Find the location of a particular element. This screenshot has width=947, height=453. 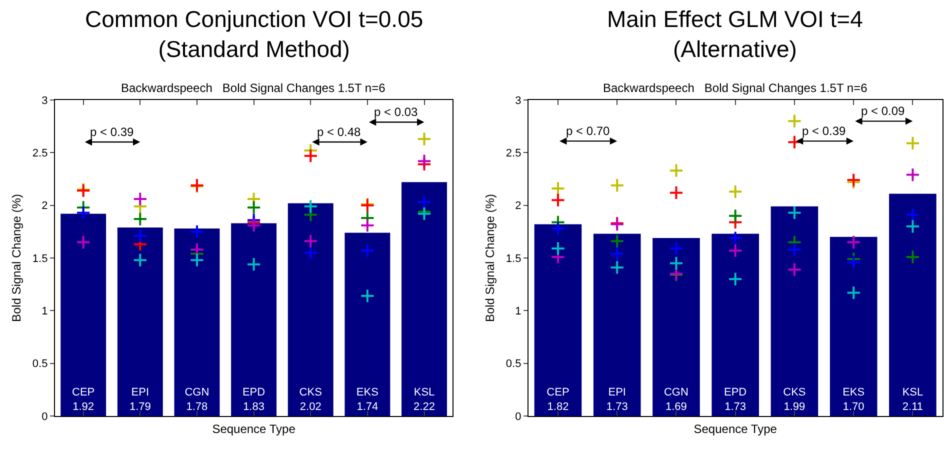

data-label: 1.70 is located at coordinates (853, 407).